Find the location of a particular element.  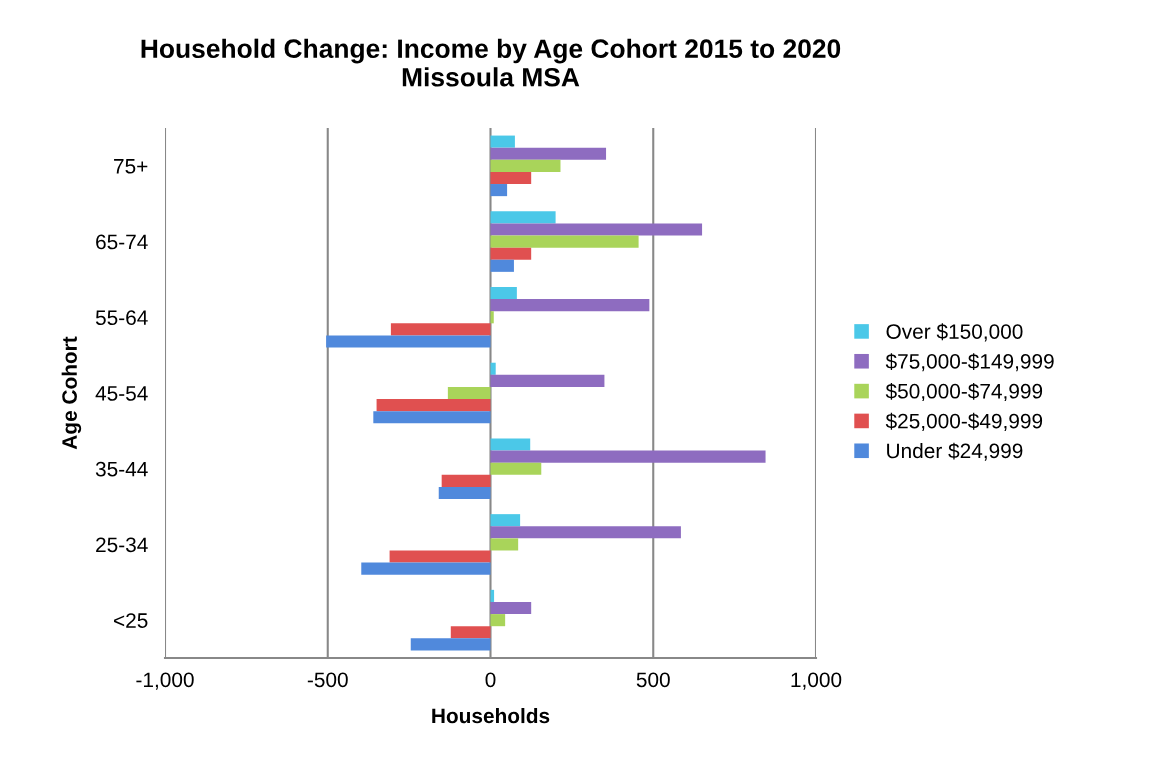

x-tick-label: 500 is located at coordinates (653, 680).